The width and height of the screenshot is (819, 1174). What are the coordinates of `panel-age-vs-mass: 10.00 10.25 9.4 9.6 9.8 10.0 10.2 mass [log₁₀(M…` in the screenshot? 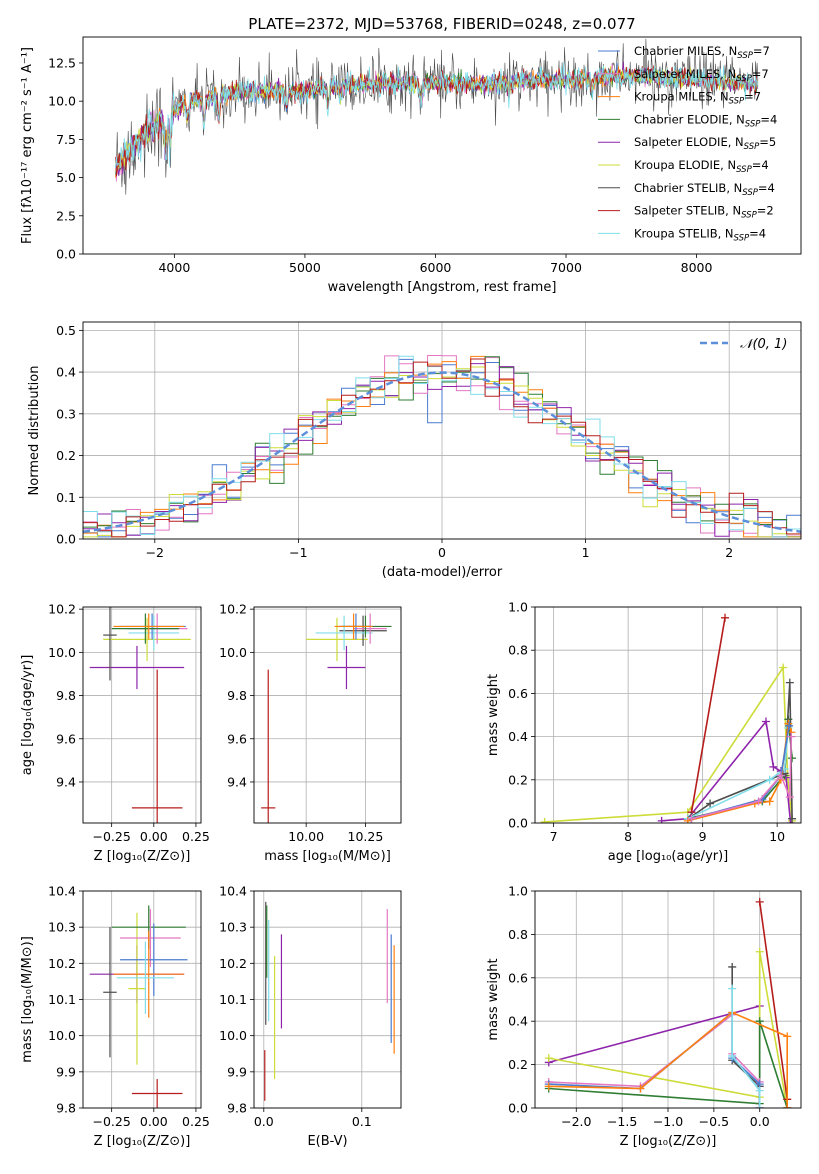 It's located at (310, 733).